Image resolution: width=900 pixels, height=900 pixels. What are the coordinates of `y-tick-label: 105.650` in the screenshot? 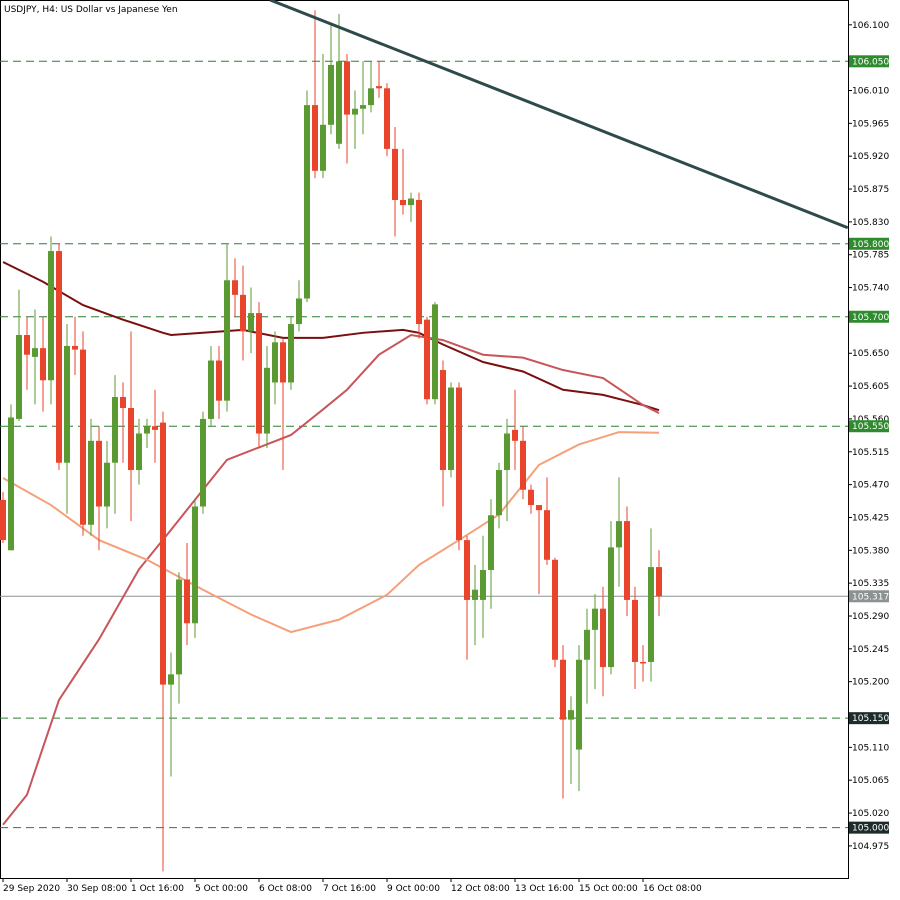 It's located at (870, 354).